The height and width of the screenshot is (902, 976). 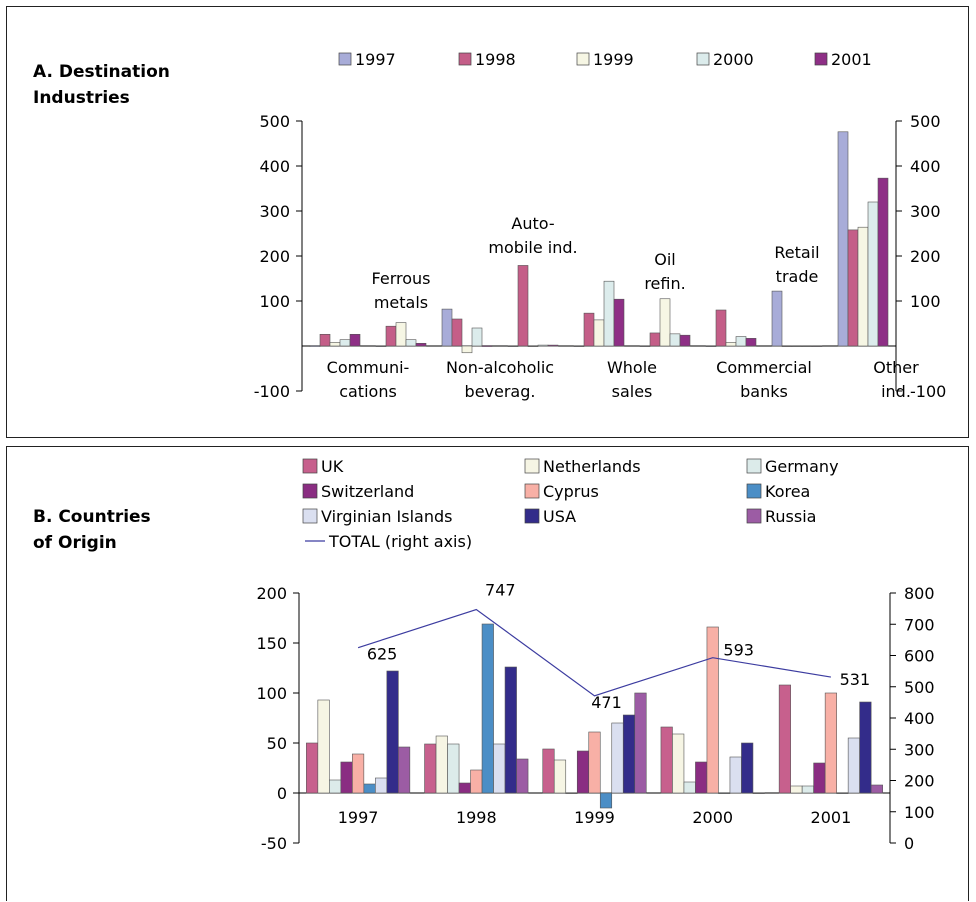 I want to click on legend-label-usa: USA, so click(x=559, y=516).